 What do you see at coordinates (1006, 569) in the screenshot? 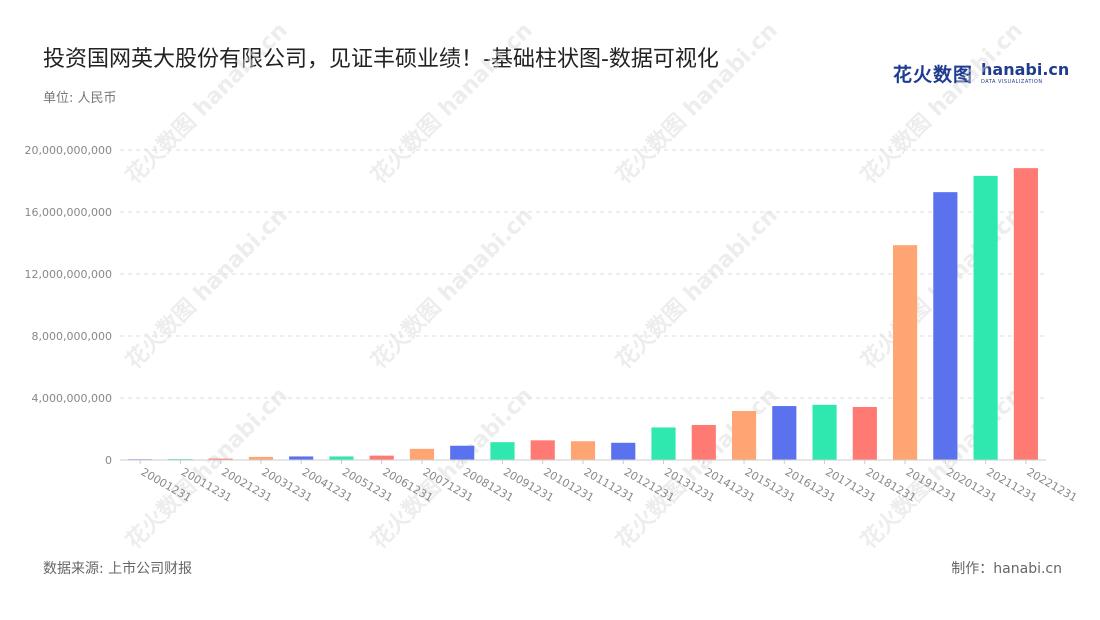
I see `credit-note: 制作：hanabi.cn` at bounding box center [1006, 569].